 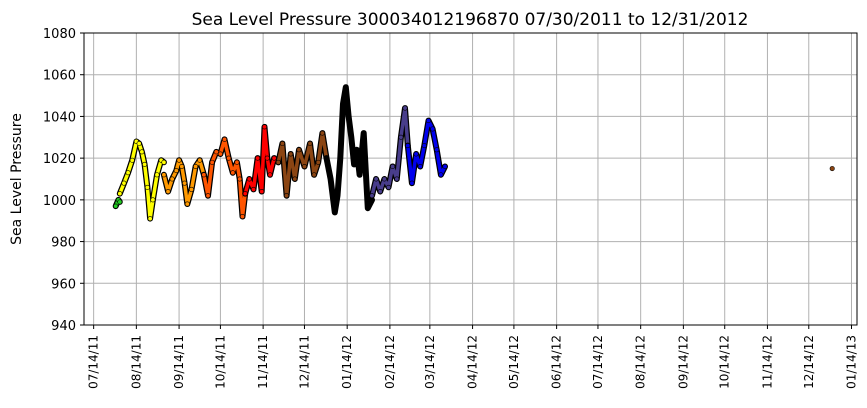 What do you see at coordinates (725, 362) in the screenshot?
I see `x-tick-label: 10/14/12` at bounding box center [725, 362].